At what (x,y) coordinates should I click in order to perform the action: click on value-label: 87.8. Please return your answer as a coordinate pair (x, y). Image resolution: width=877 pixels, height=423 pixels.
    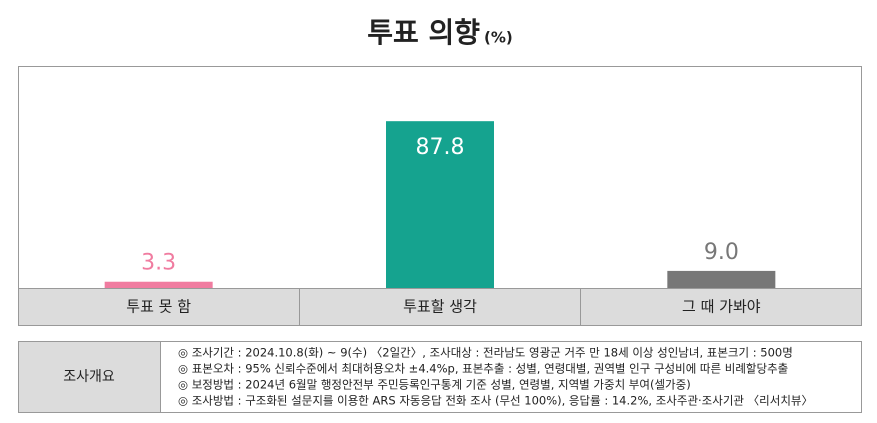
    Looking at the image, I should click on (440, 147).